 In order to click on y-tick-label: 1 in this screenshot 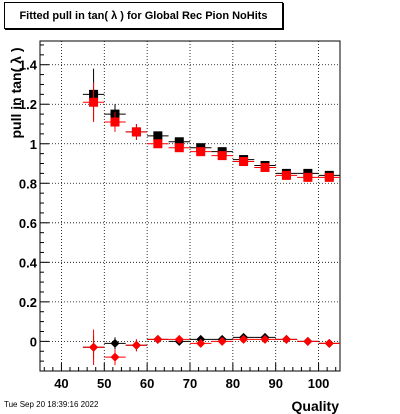, I will do `click(33, 144)`.